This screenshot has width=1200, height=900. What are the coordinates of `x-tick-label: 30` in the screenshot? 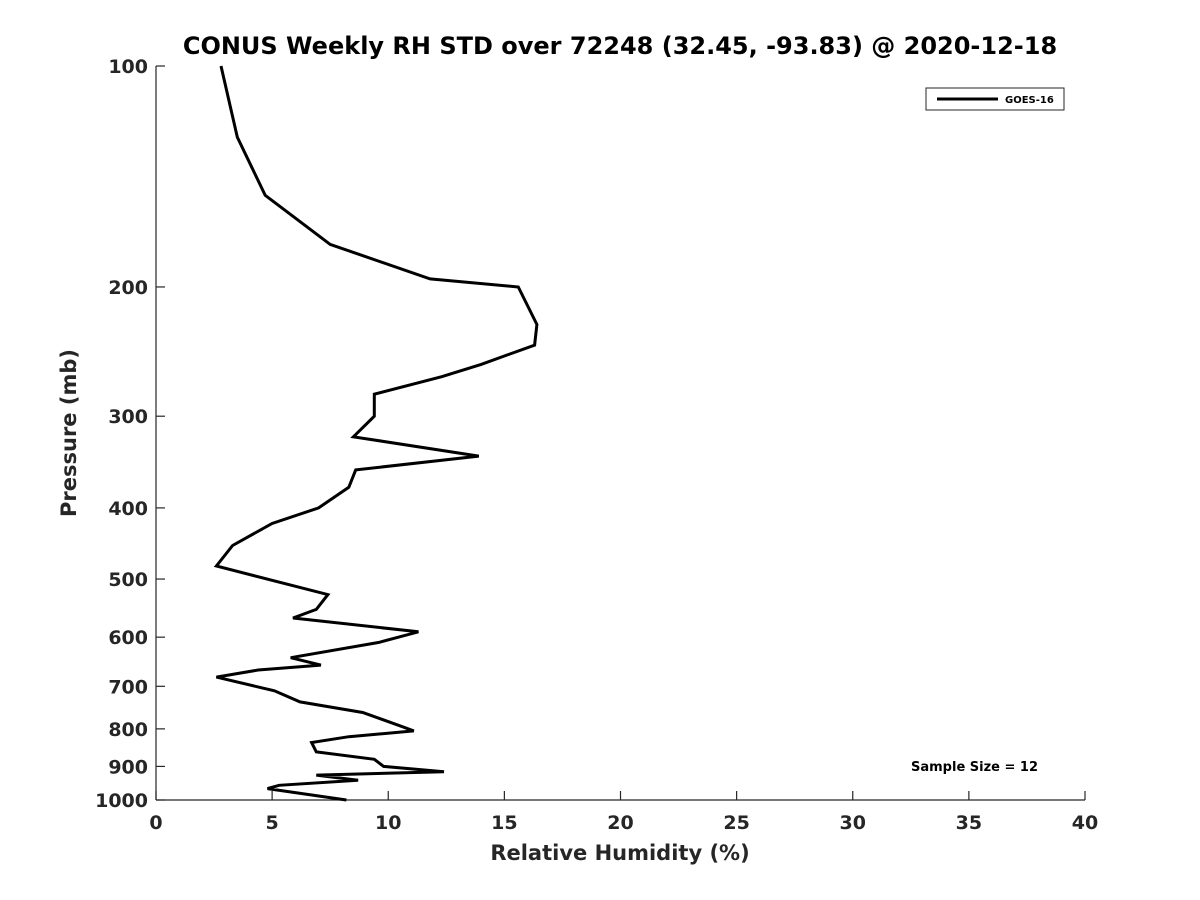 It's located at (853, 823).